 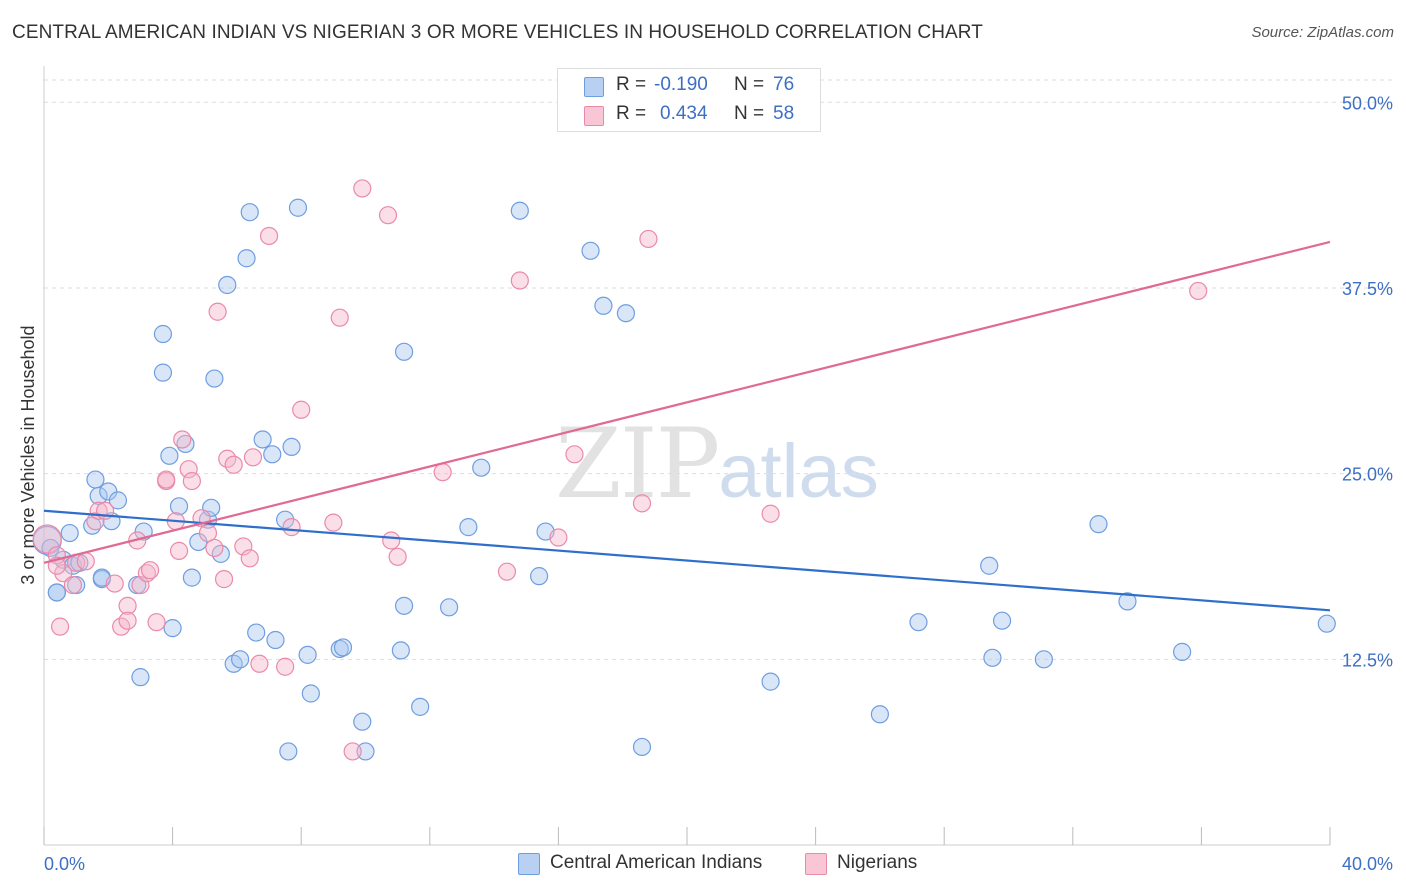 I want to click on legend-row-nigerians: R = 0.434 N = 58, so click(x=689, y=115).